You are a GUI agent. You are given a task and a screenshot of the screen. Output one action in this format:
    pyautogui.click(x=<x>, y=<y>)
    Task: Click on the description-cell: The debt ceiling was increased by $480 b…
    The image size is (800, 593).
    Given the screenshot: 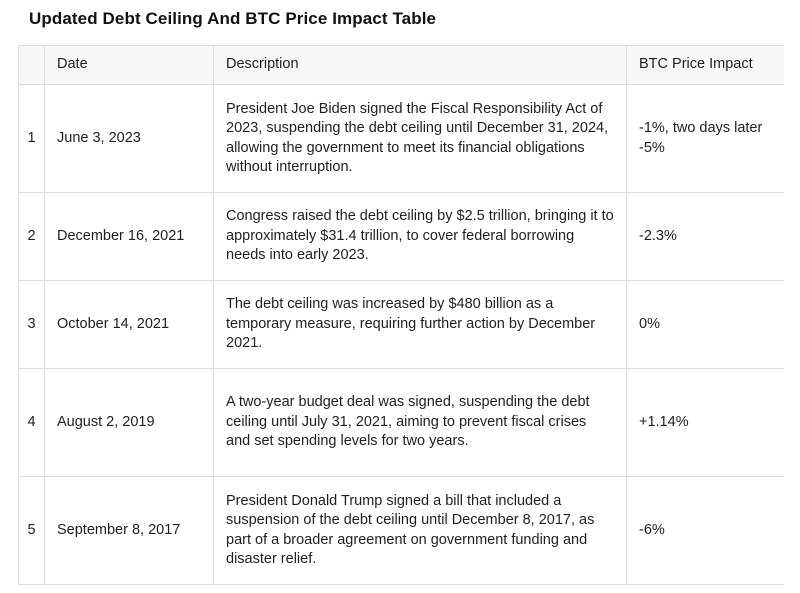 What is the action you would take?
    pyautogui.click(x=420, y=324)
    